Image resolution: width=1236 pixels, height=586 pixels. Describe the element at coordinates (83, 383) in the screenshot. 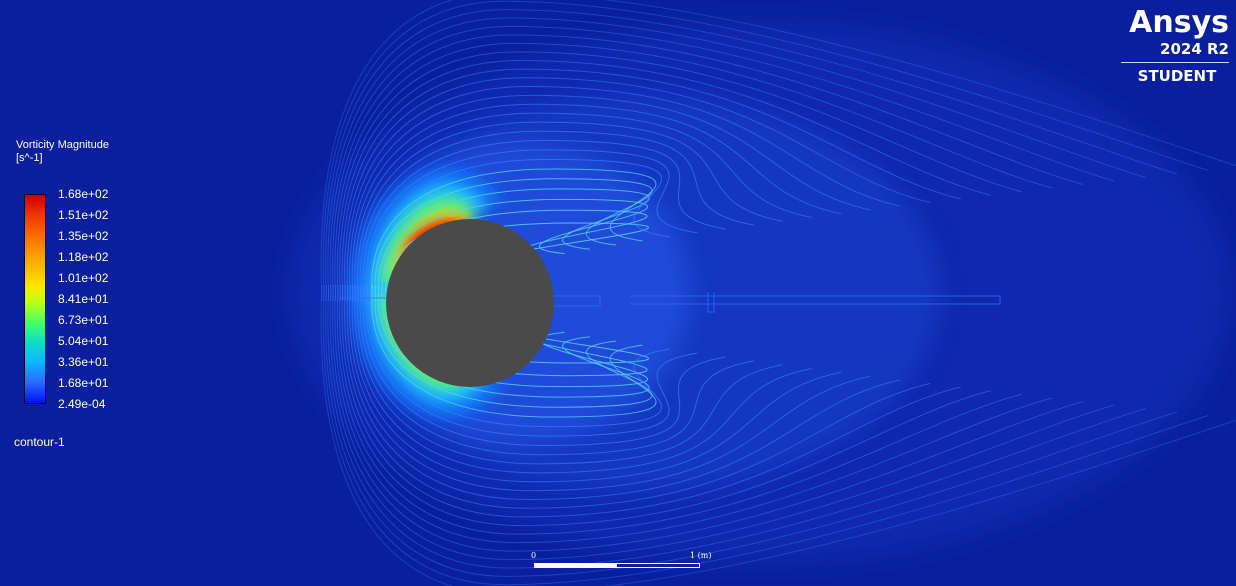

I see `colormap-tick-label: 1.68e+01` at that location.